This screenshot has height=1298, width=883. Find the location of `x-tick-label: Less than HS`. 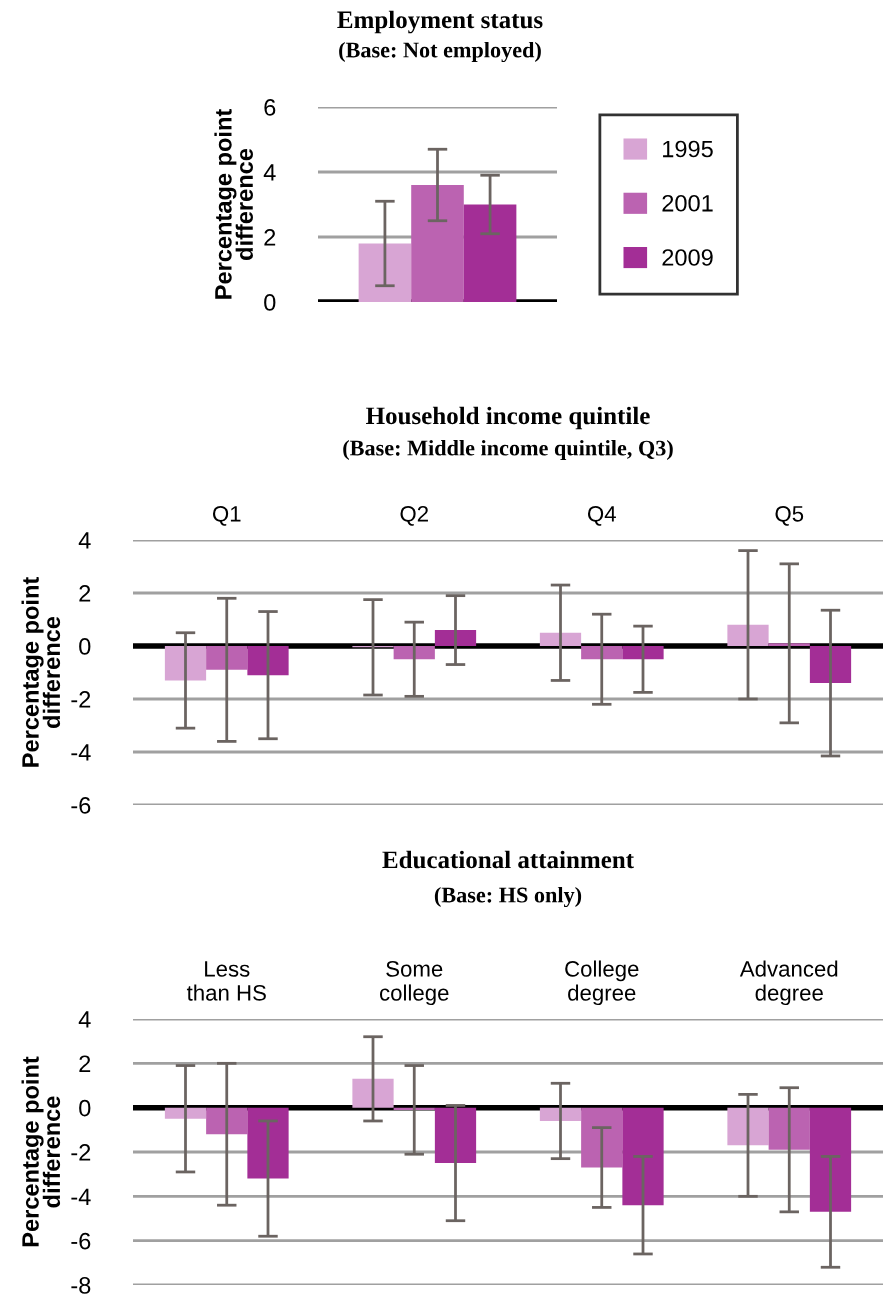

x-tick-label: Less than HS is located at coordinates (226, 981).